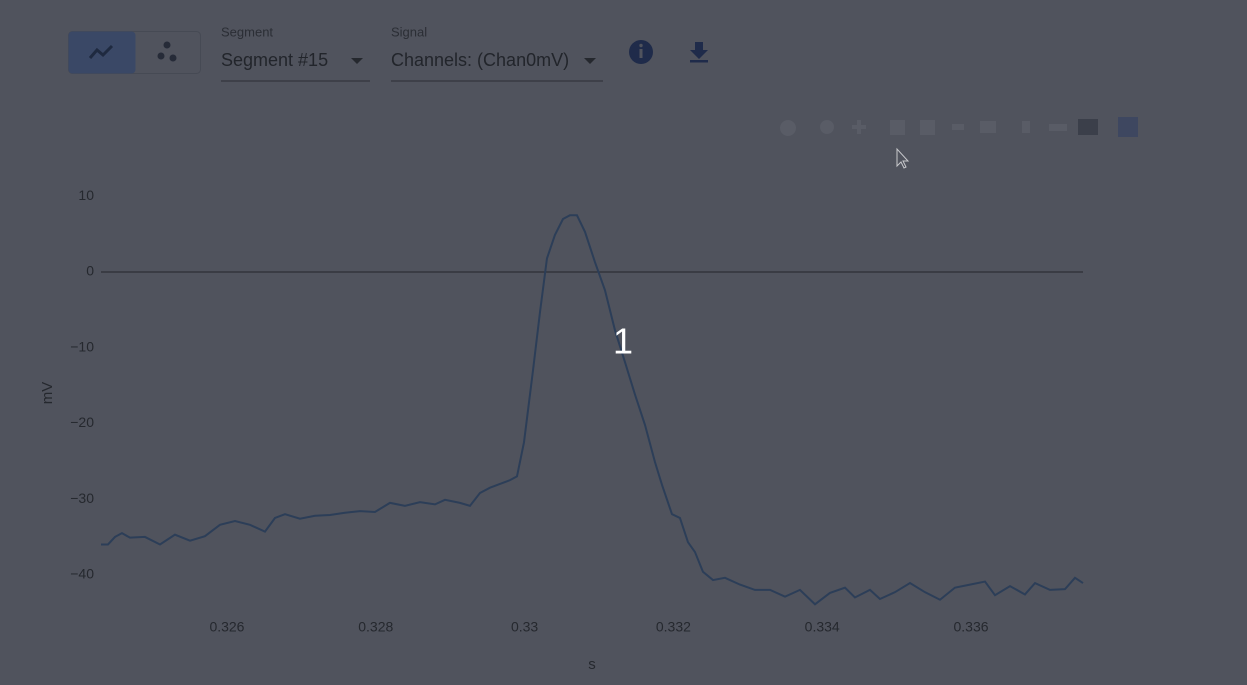 This screenshot has height=685, width=1247. What do you see at coordinates (82, 346) in the screenshot?
I see `y-tick-label: −10` at bounding box center [82, 346].